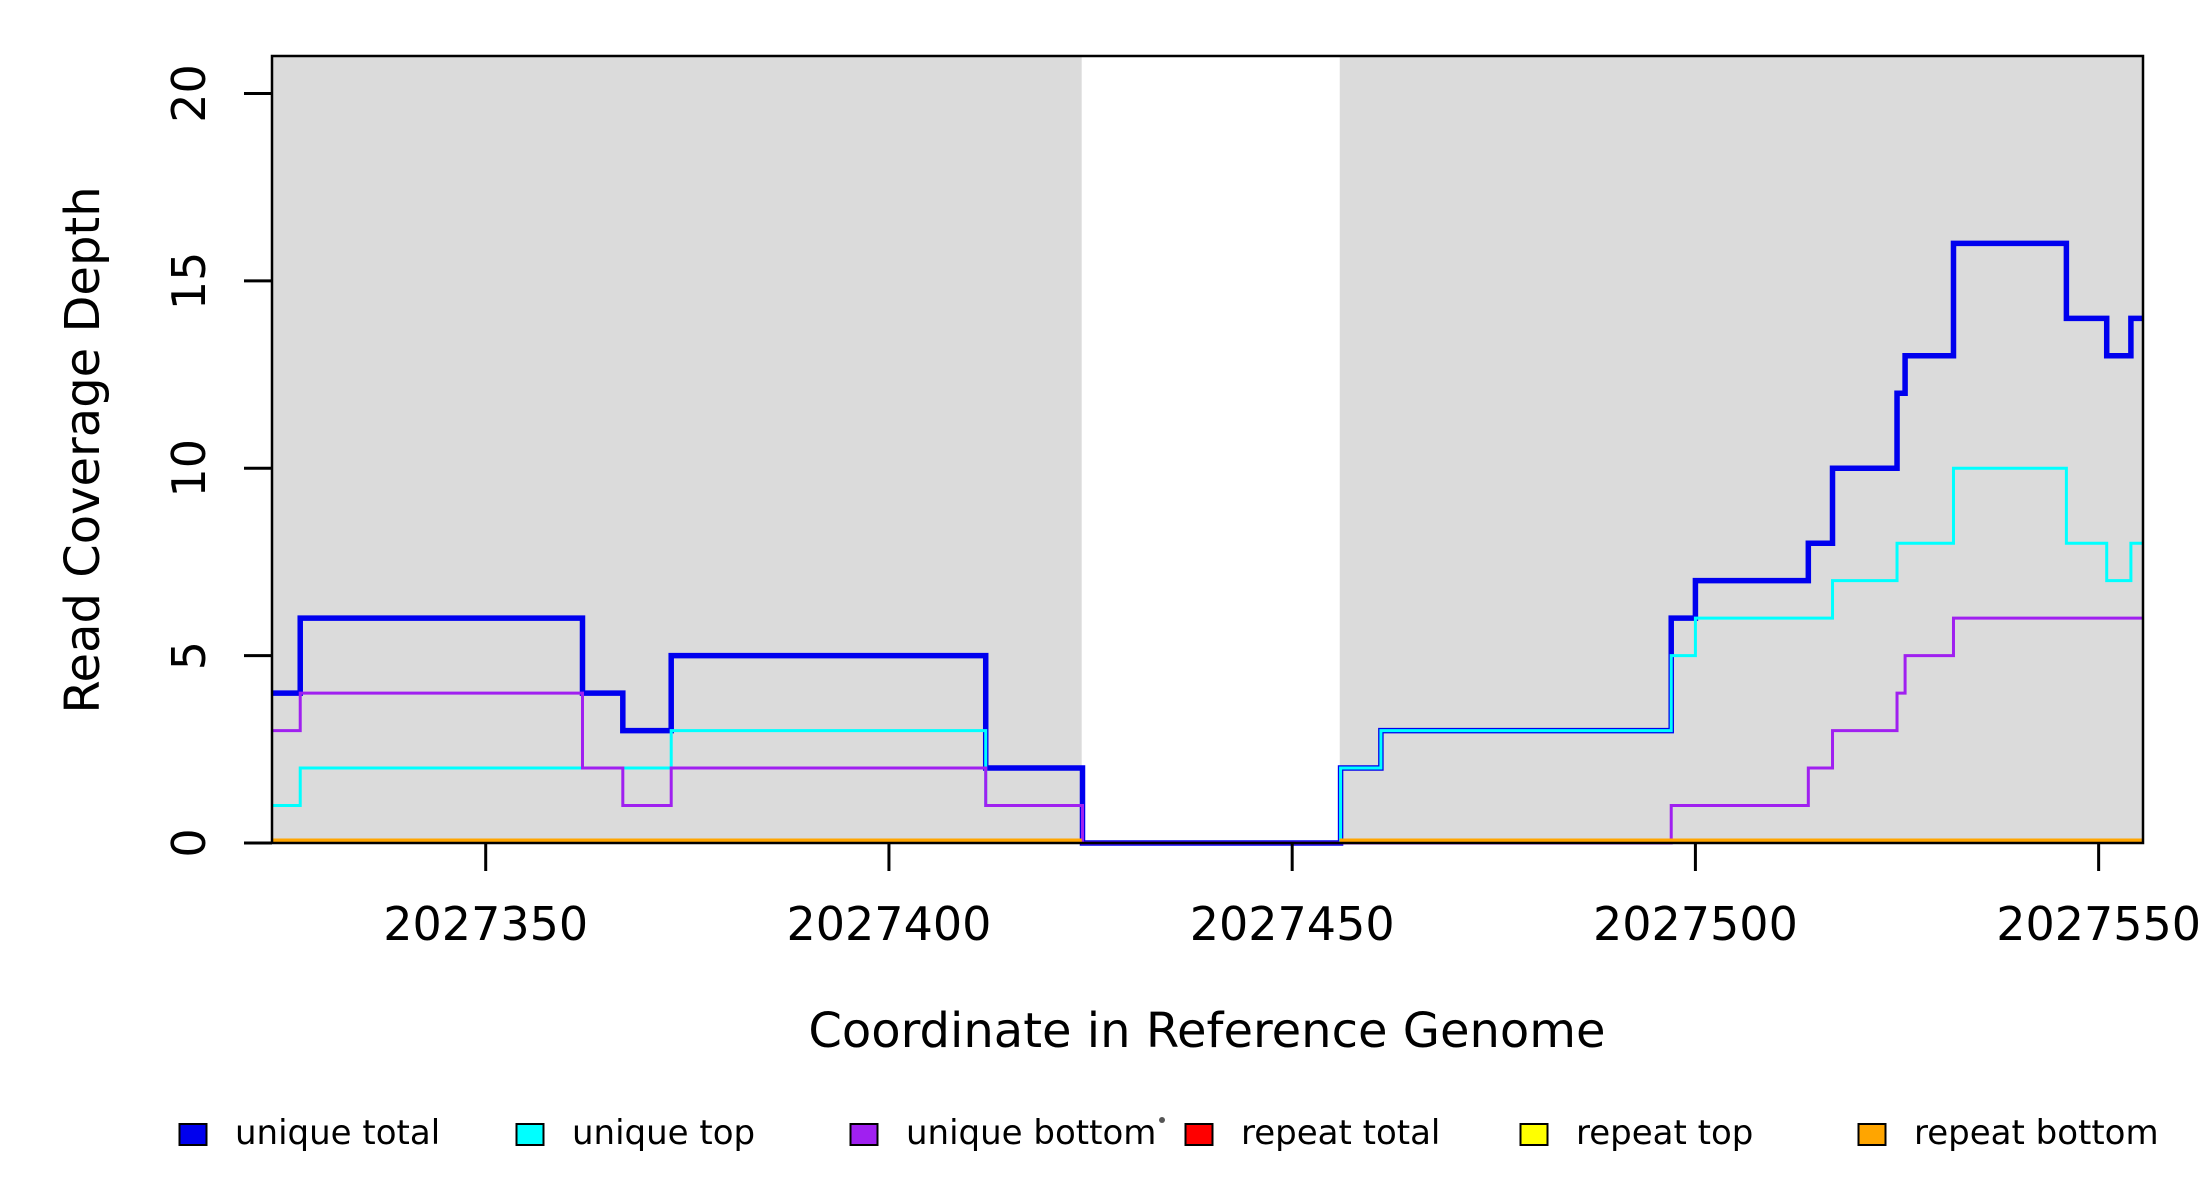 The width and height of the screenshot is (2200, 1200). Describe the element at coordinates (189, 468) in the screenshot. I see `y-tick-label: 10` at that location.